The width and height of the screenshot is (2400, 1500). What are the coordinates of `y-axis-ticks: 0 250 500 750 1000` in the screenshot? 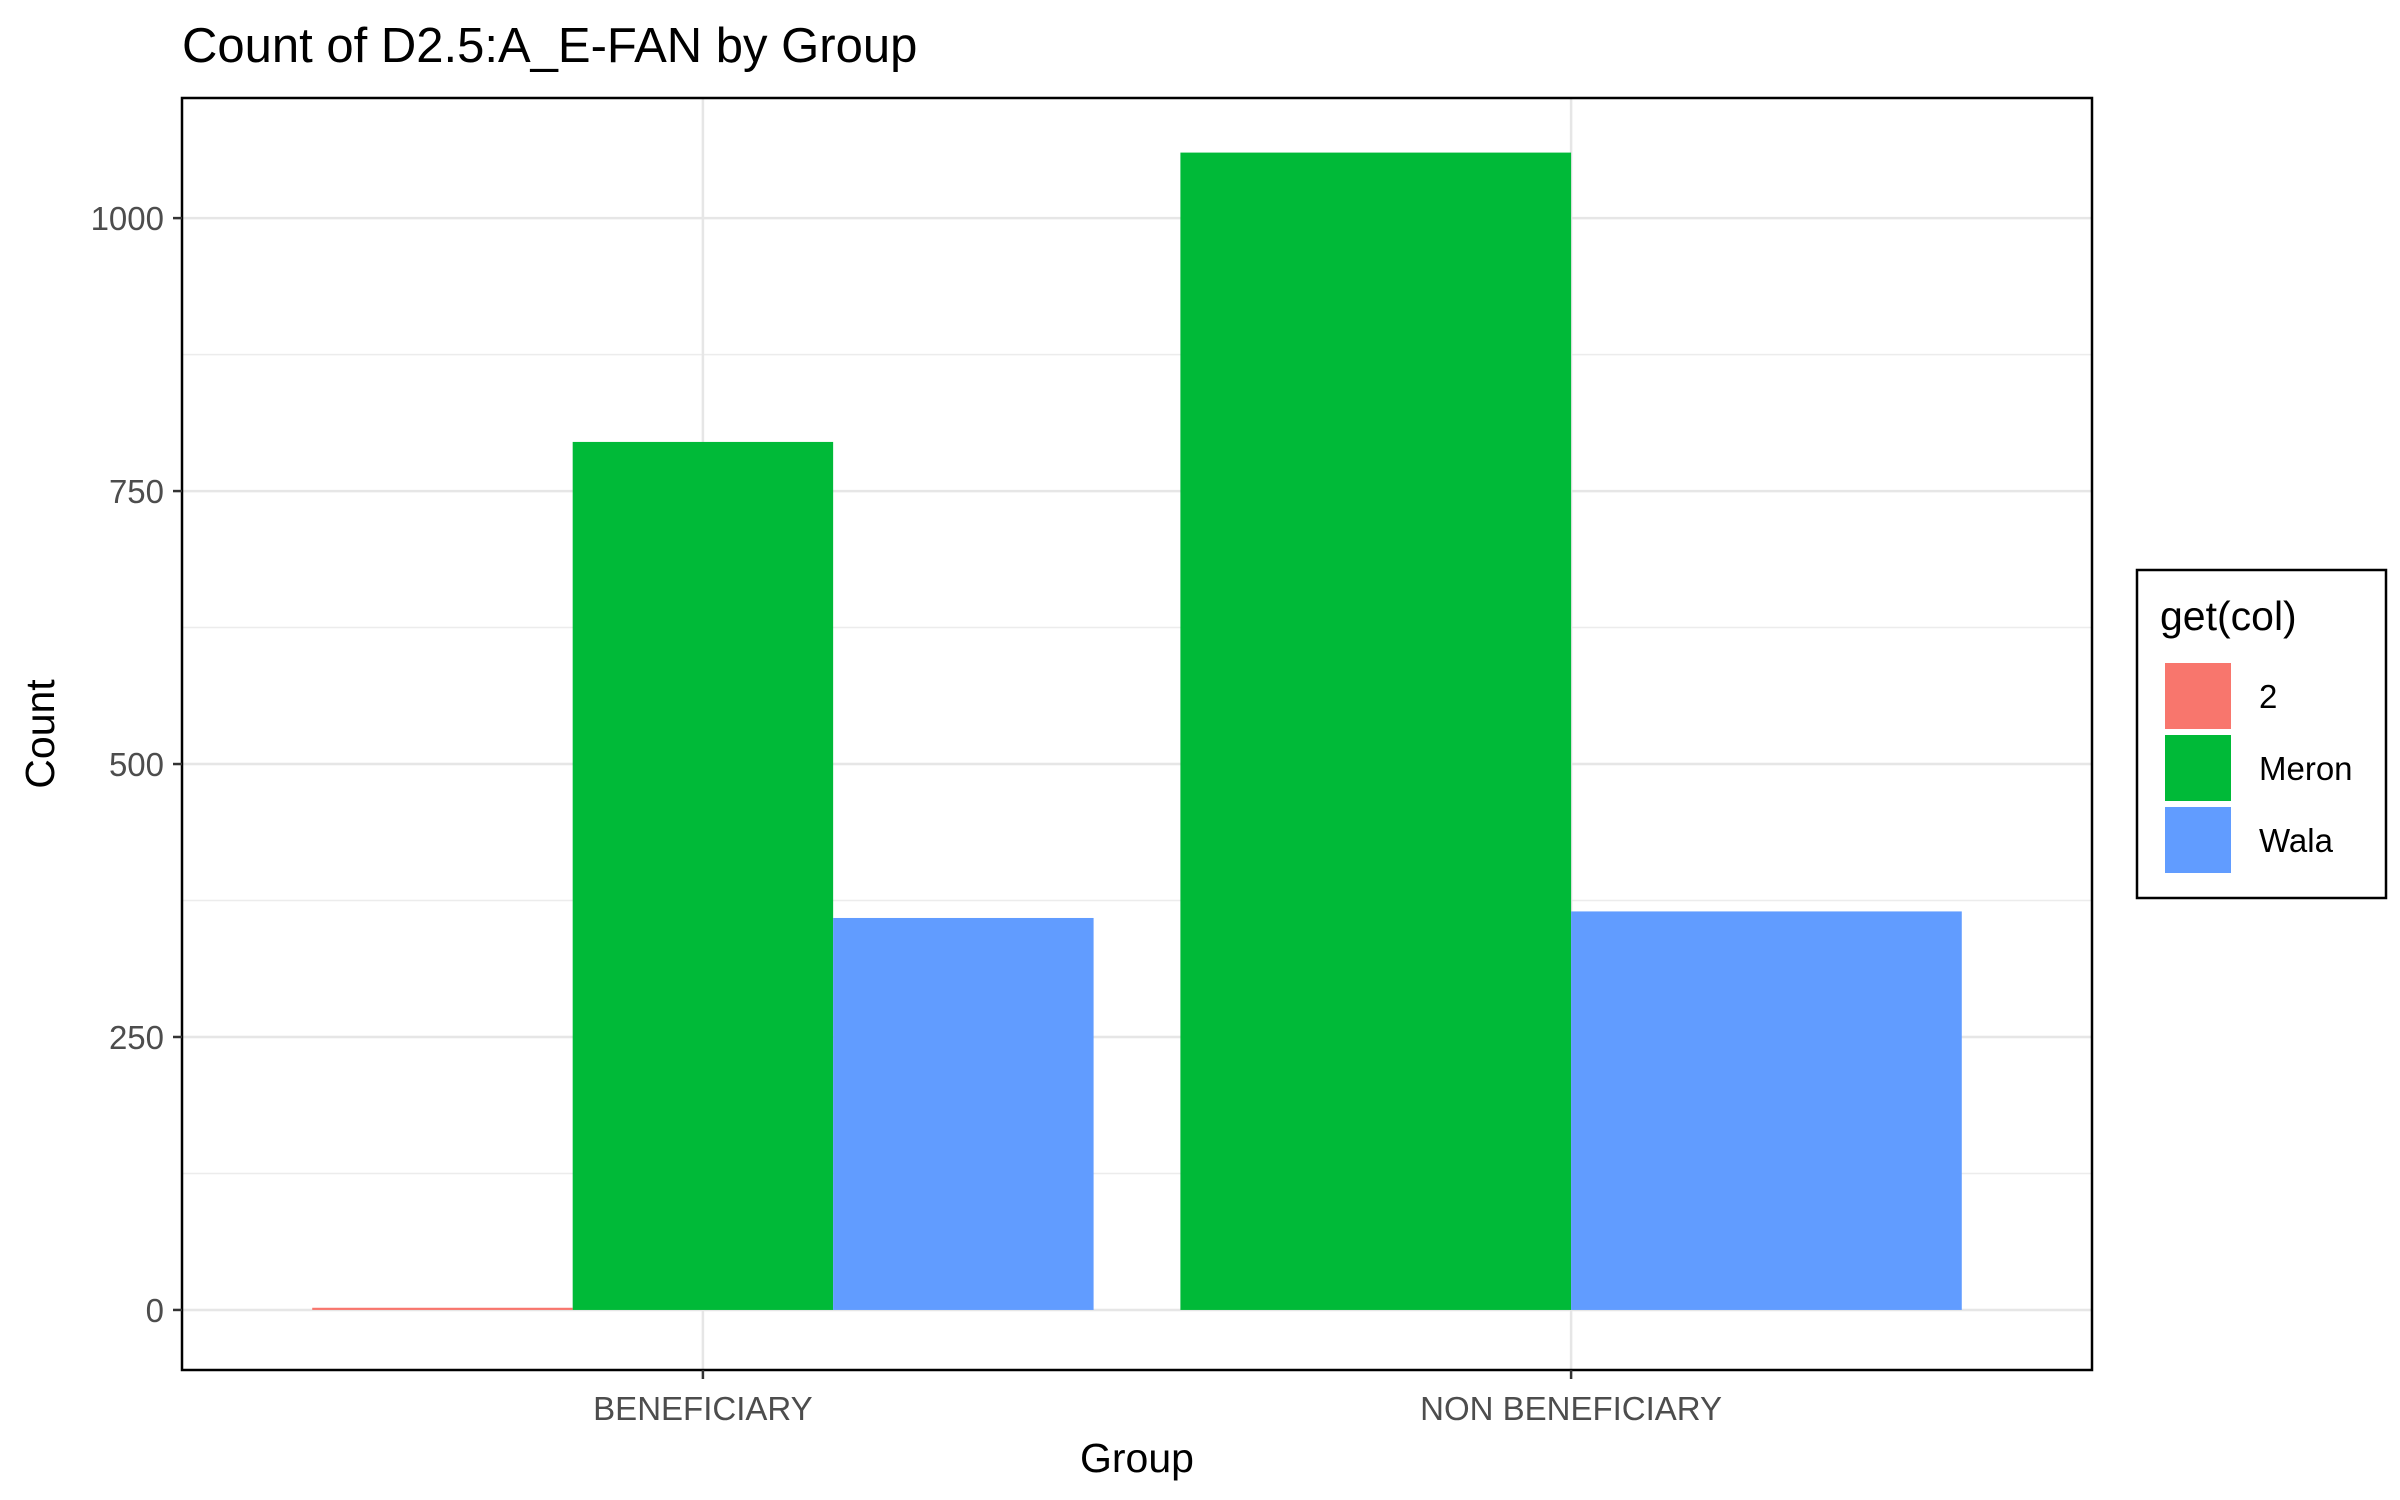 It's located at (136, 764).